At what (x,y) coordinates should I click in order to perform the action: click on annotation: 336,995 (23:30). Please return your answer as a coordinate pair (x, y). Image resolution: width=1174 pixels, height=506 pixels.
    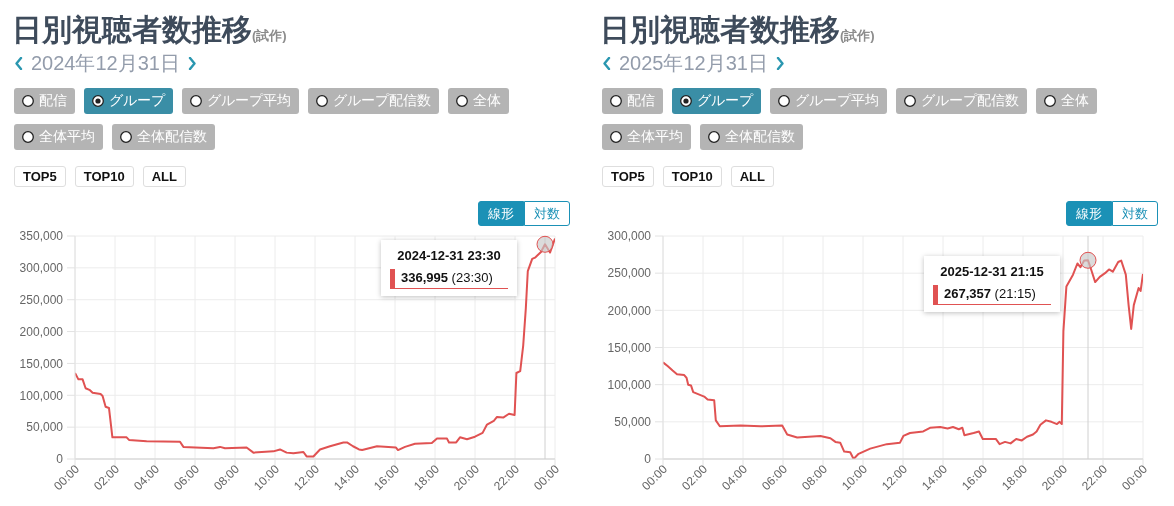
    Looking at the image, I should click on (447, 278).